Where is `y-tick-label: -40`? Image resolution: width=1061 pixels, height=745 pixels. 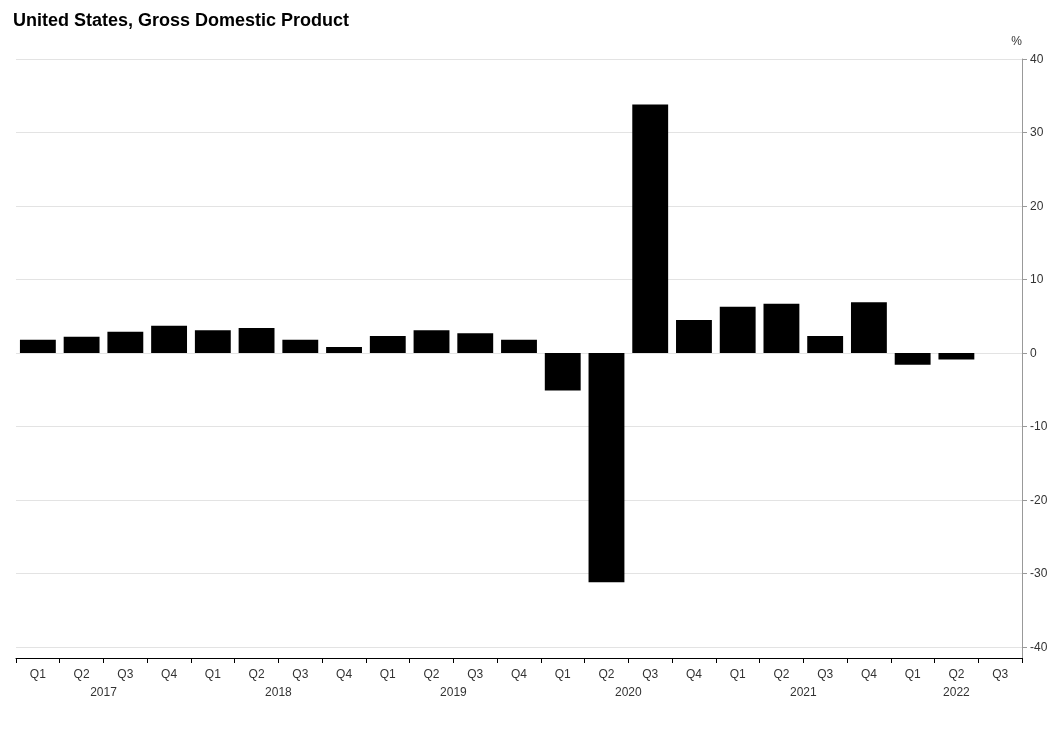 y-tick-label: -40 is located at coordinates (1039, 646).